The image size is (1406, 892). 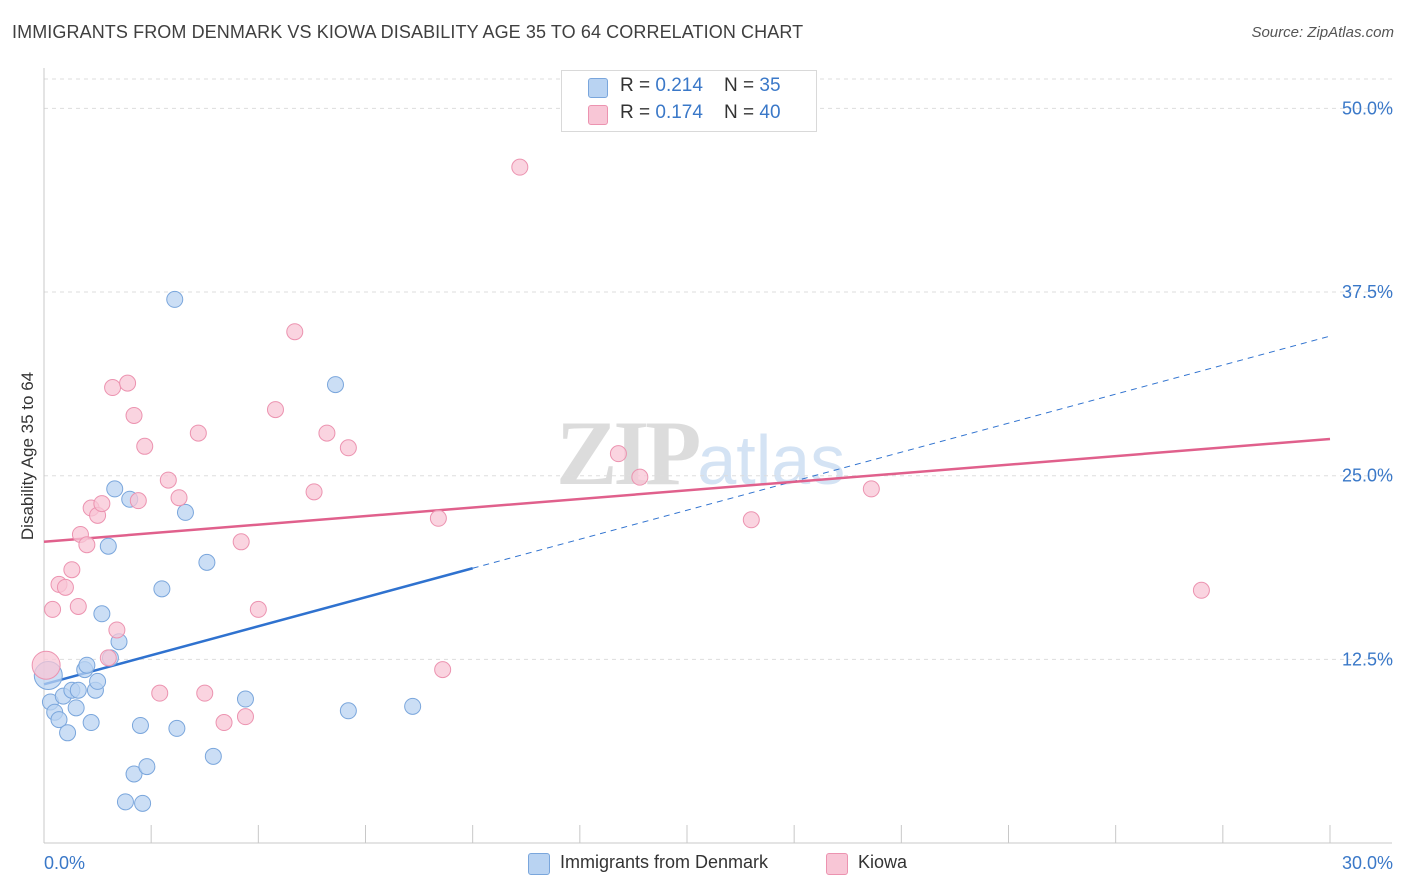 I want to click on kiowa-swatch, so click(x=598, y=115).